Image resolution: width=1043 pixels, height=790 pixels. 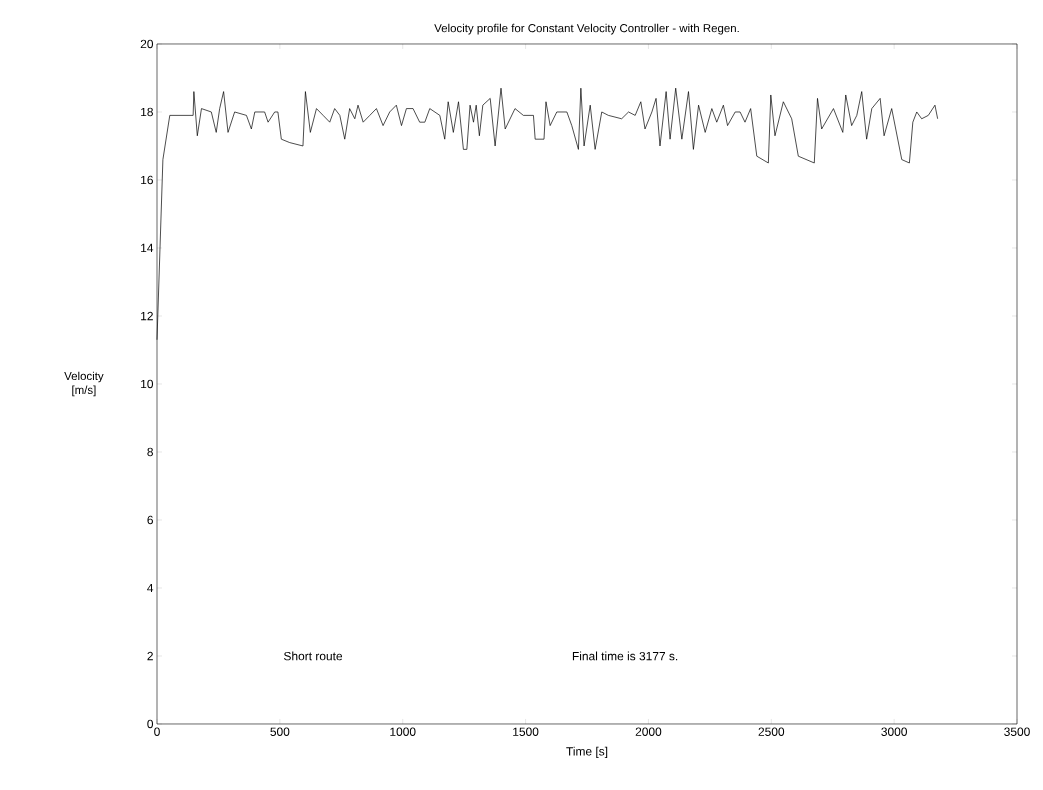 I want to click on x-axis-title: Time [s], so click(x=587, y=752).